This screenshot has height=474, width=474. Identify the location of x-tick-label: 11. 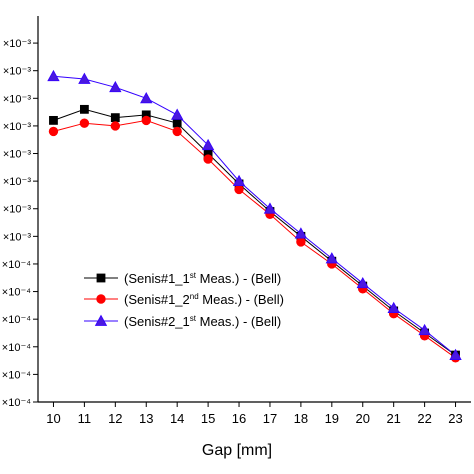
(85, 418).